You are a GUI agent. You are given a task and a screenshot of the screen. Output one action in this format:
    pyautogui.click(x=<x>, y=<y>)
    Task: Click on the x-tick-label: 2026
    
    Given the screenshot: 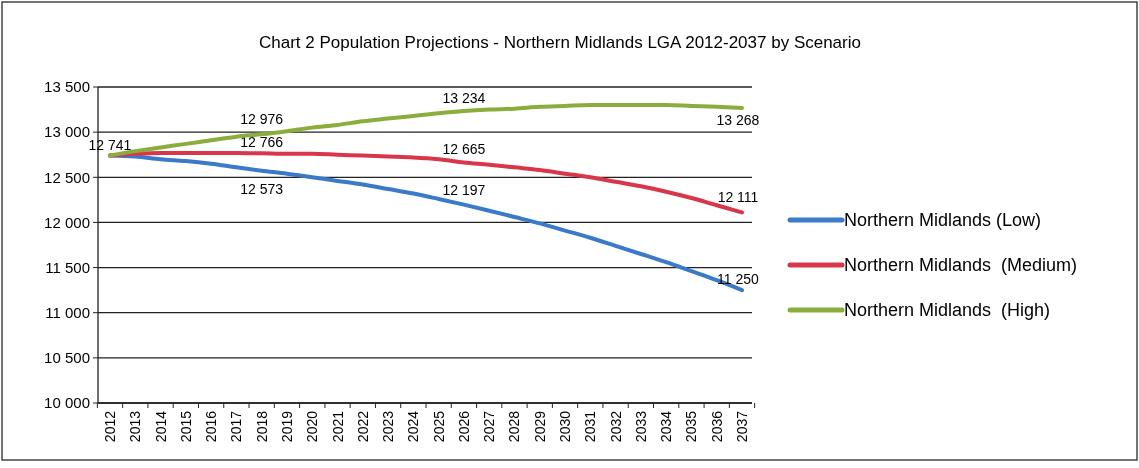 What is the action you would take?
    pyautogui.click(x=463, y=426)
    